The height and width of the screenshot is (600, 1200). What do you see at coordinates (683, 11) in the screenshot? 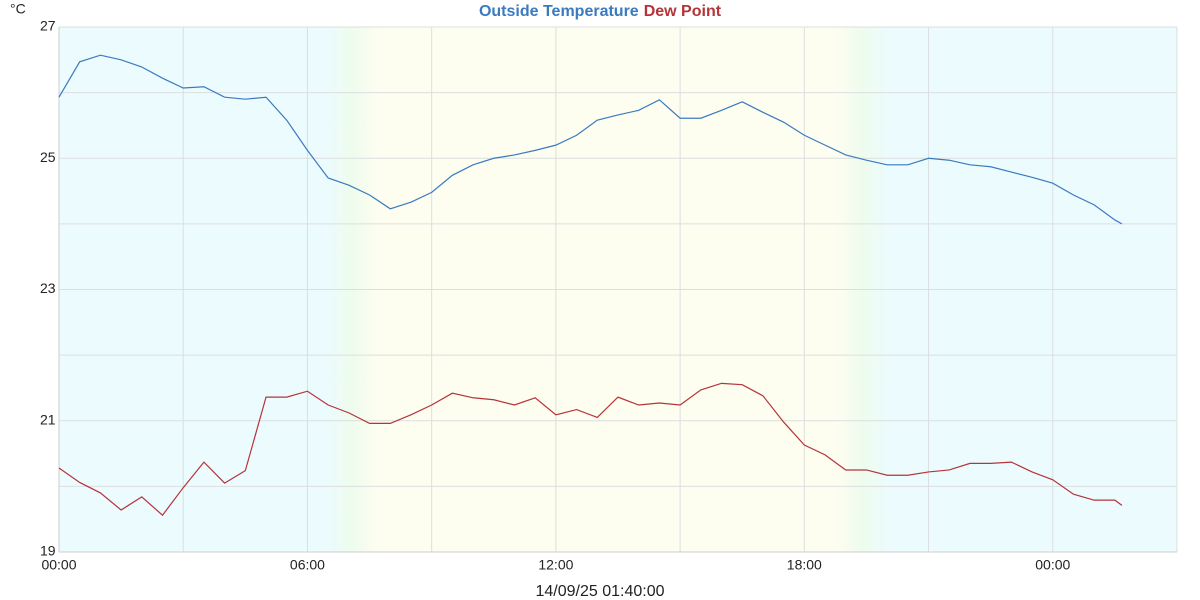
I see `legend-entry: Dew Point` at bounding box center [683, 11].